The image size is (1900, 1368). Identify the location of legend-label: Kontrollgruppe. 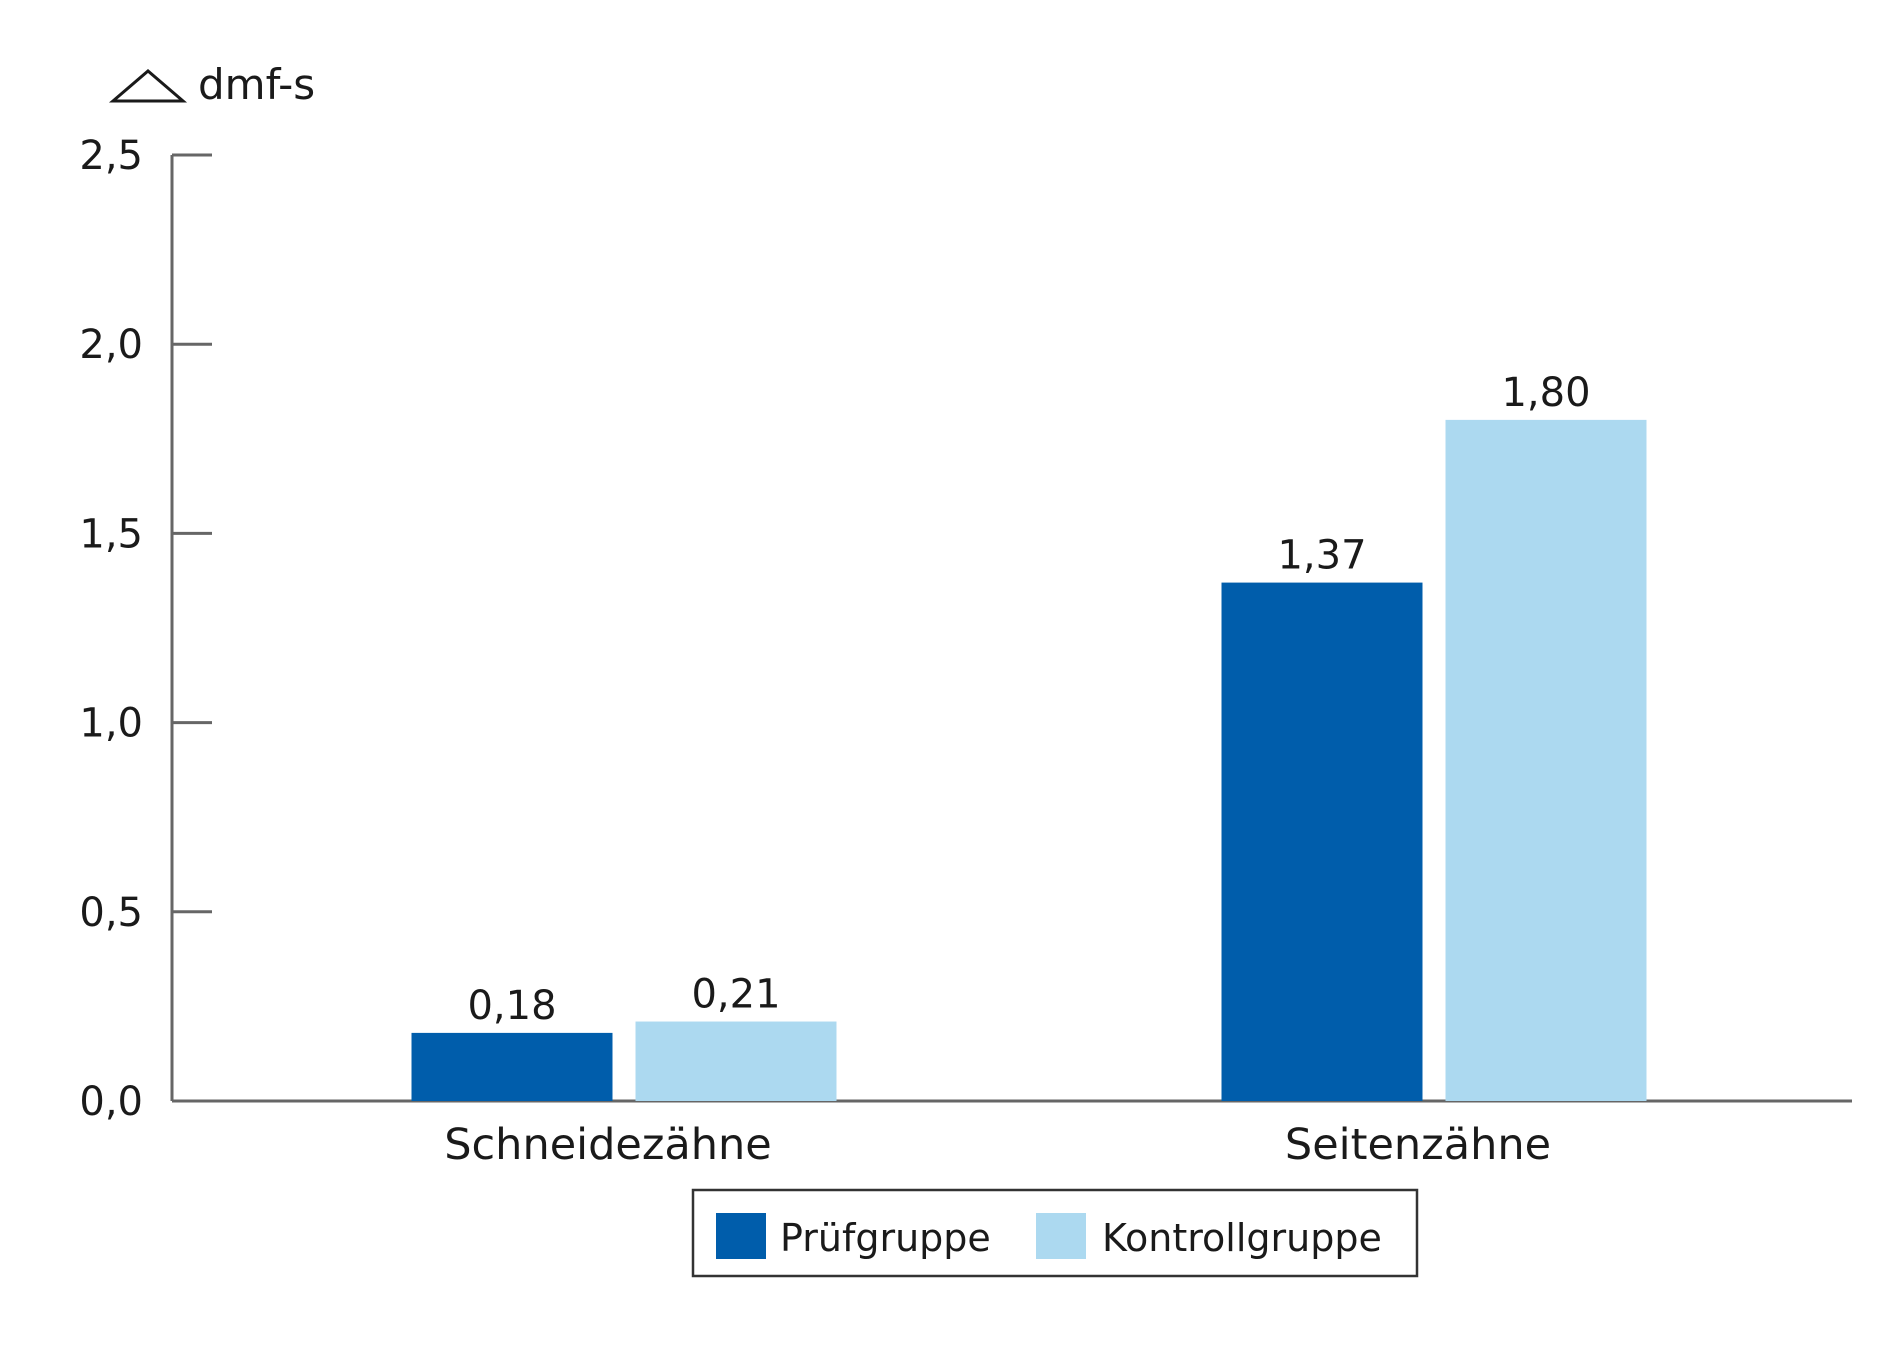
(1242, 1238).